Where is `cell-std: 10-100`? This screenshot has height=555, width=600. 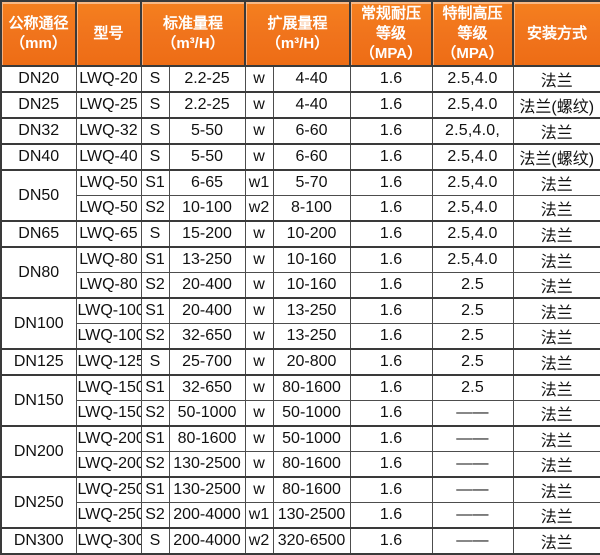 cell-std: 10-100 is located at coordinates (207, 208).